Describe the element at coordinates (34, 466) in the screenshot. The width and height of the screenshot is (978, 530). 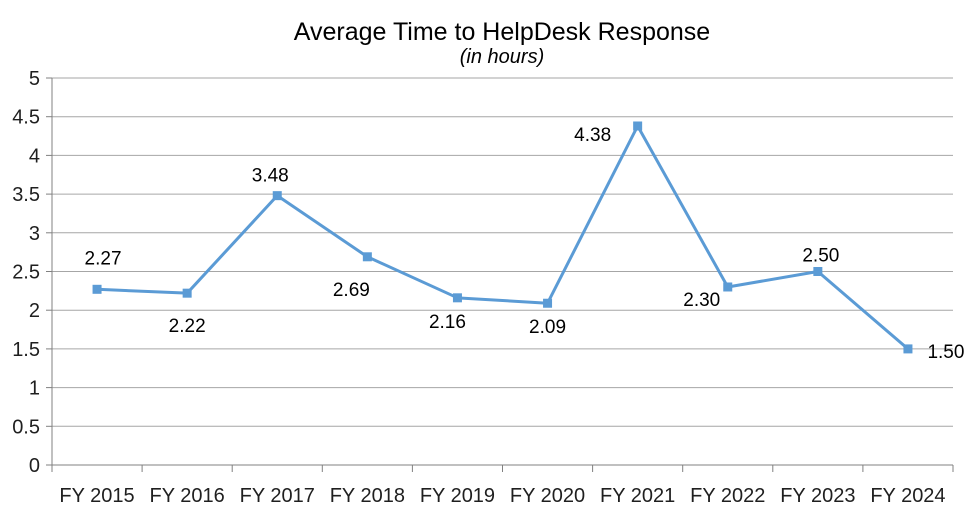
I see `y-axis-label: 0` at that location.